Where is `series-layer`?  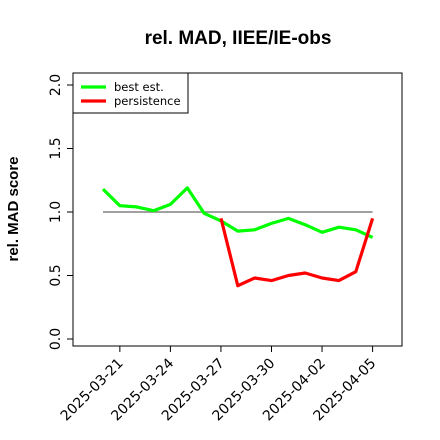
series-layer is located at coordinates (238, 237).